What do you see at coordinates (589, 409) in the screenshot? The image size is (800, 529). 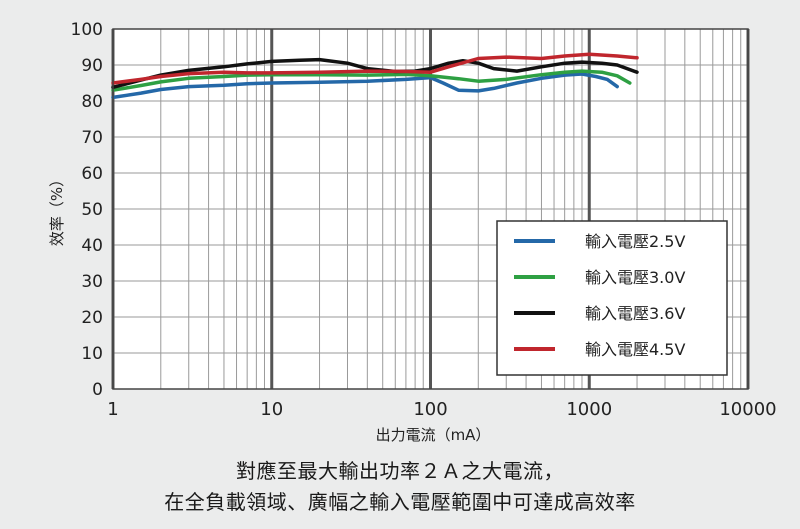 I see `x-tick-label: 1000` at bounding box center [589, 409].